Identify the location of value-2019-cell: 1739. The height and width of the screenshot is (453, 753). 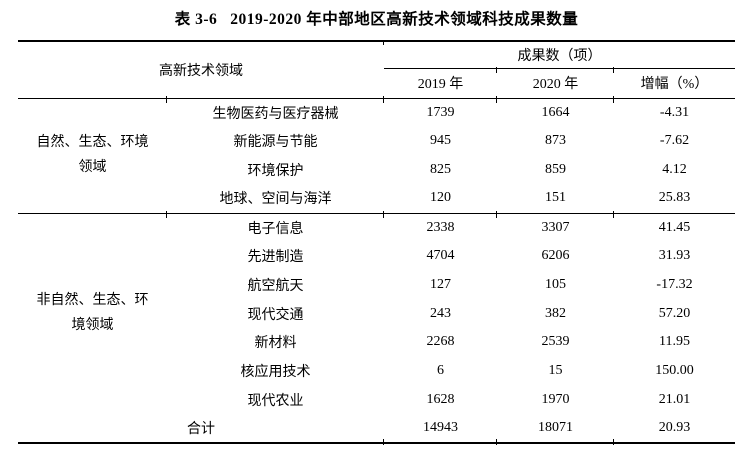
(440, 112).